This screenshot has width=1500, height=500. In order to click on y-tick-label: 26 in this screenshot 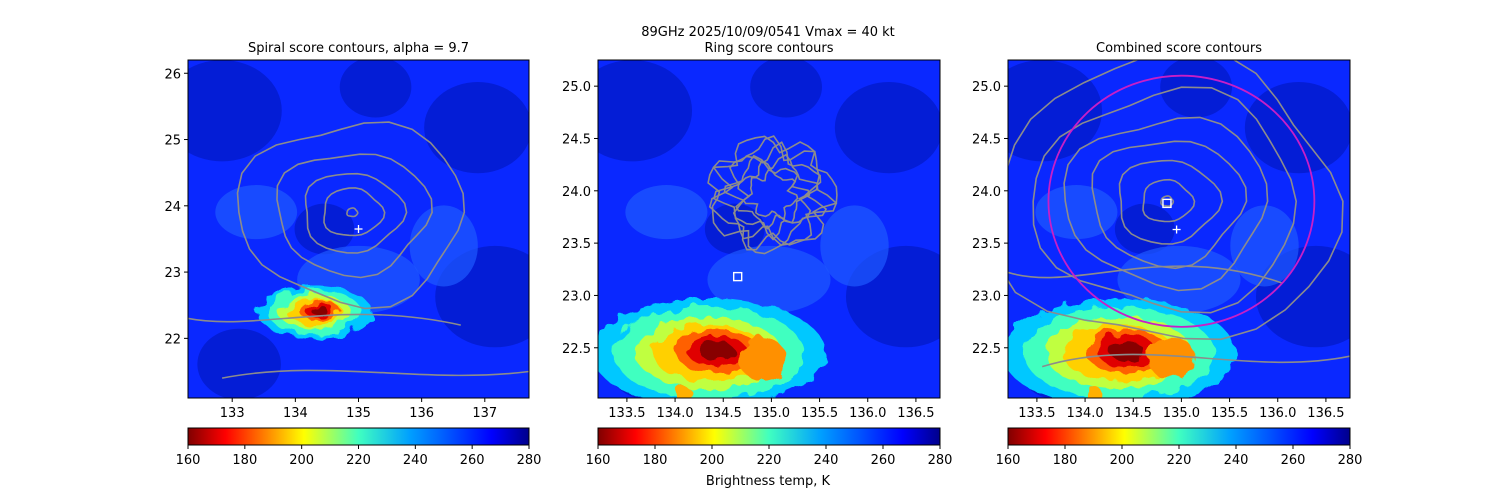, I will do `click(172, 74)`.